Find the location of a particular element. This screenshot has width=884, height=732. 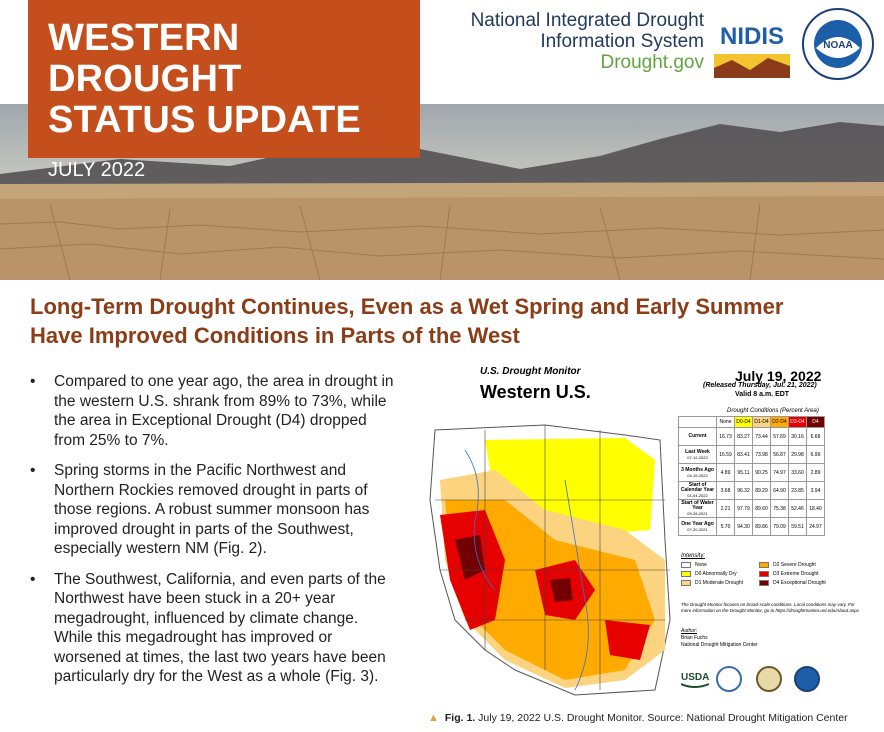

nidis-logo-text: NIDIS is located at coordinates (752, 36).